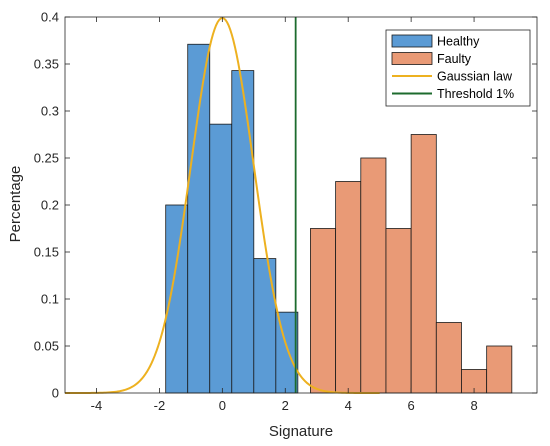 The height and width of the screenshot is (446, 550). What do you see at coordinates (454, 59) in the screenshot?
I see `legend-label: Faulty` at bounding box center [454, 59].